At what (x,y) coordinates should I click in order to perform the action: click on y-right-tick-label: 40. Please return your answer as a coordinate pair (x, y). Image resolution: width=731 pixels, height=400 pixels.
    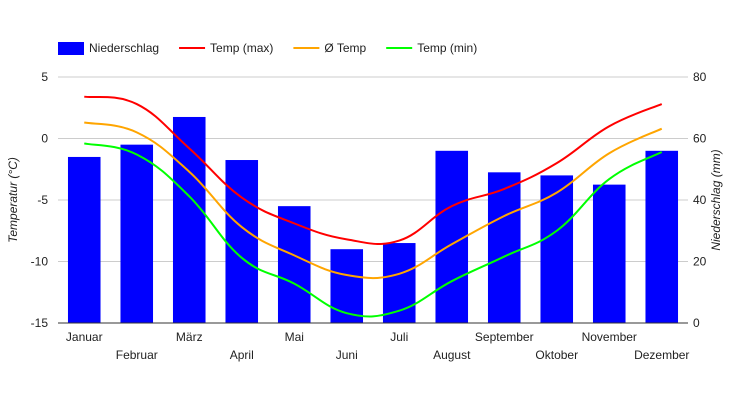
    Looking at the image, I should click on (700, 200).